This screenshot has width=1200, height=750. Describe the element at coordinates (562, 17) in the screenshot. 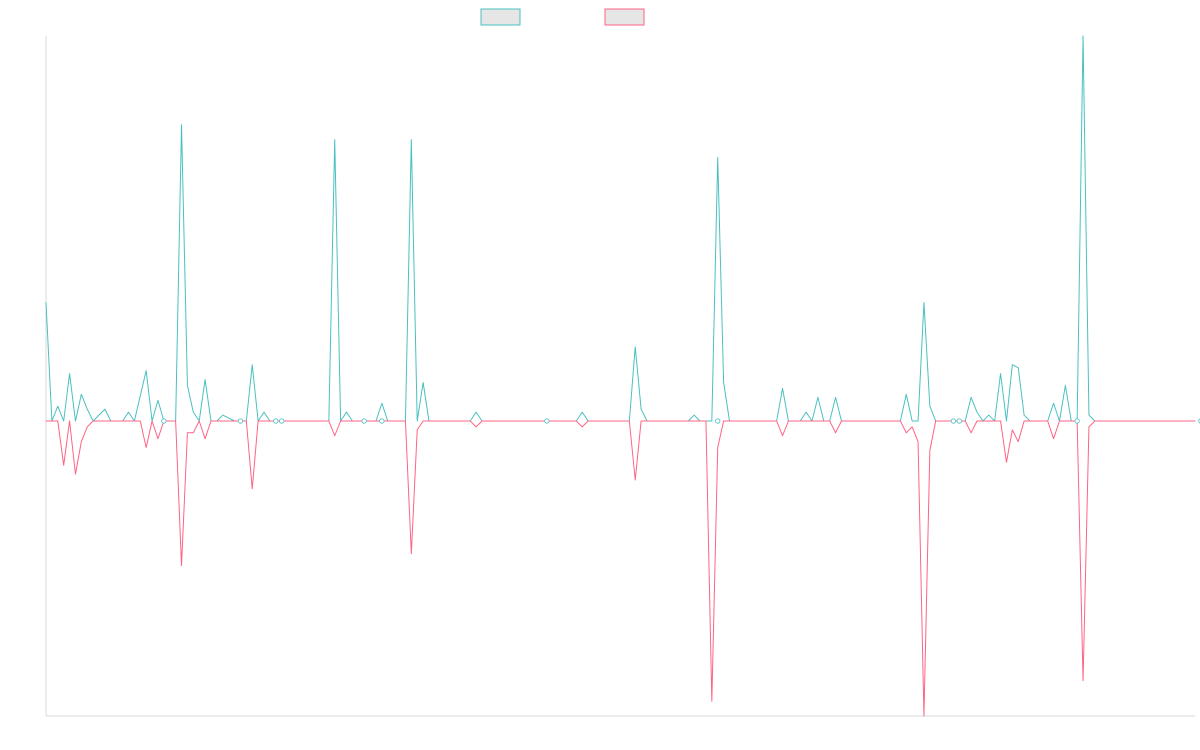

I see `legend` at that location.